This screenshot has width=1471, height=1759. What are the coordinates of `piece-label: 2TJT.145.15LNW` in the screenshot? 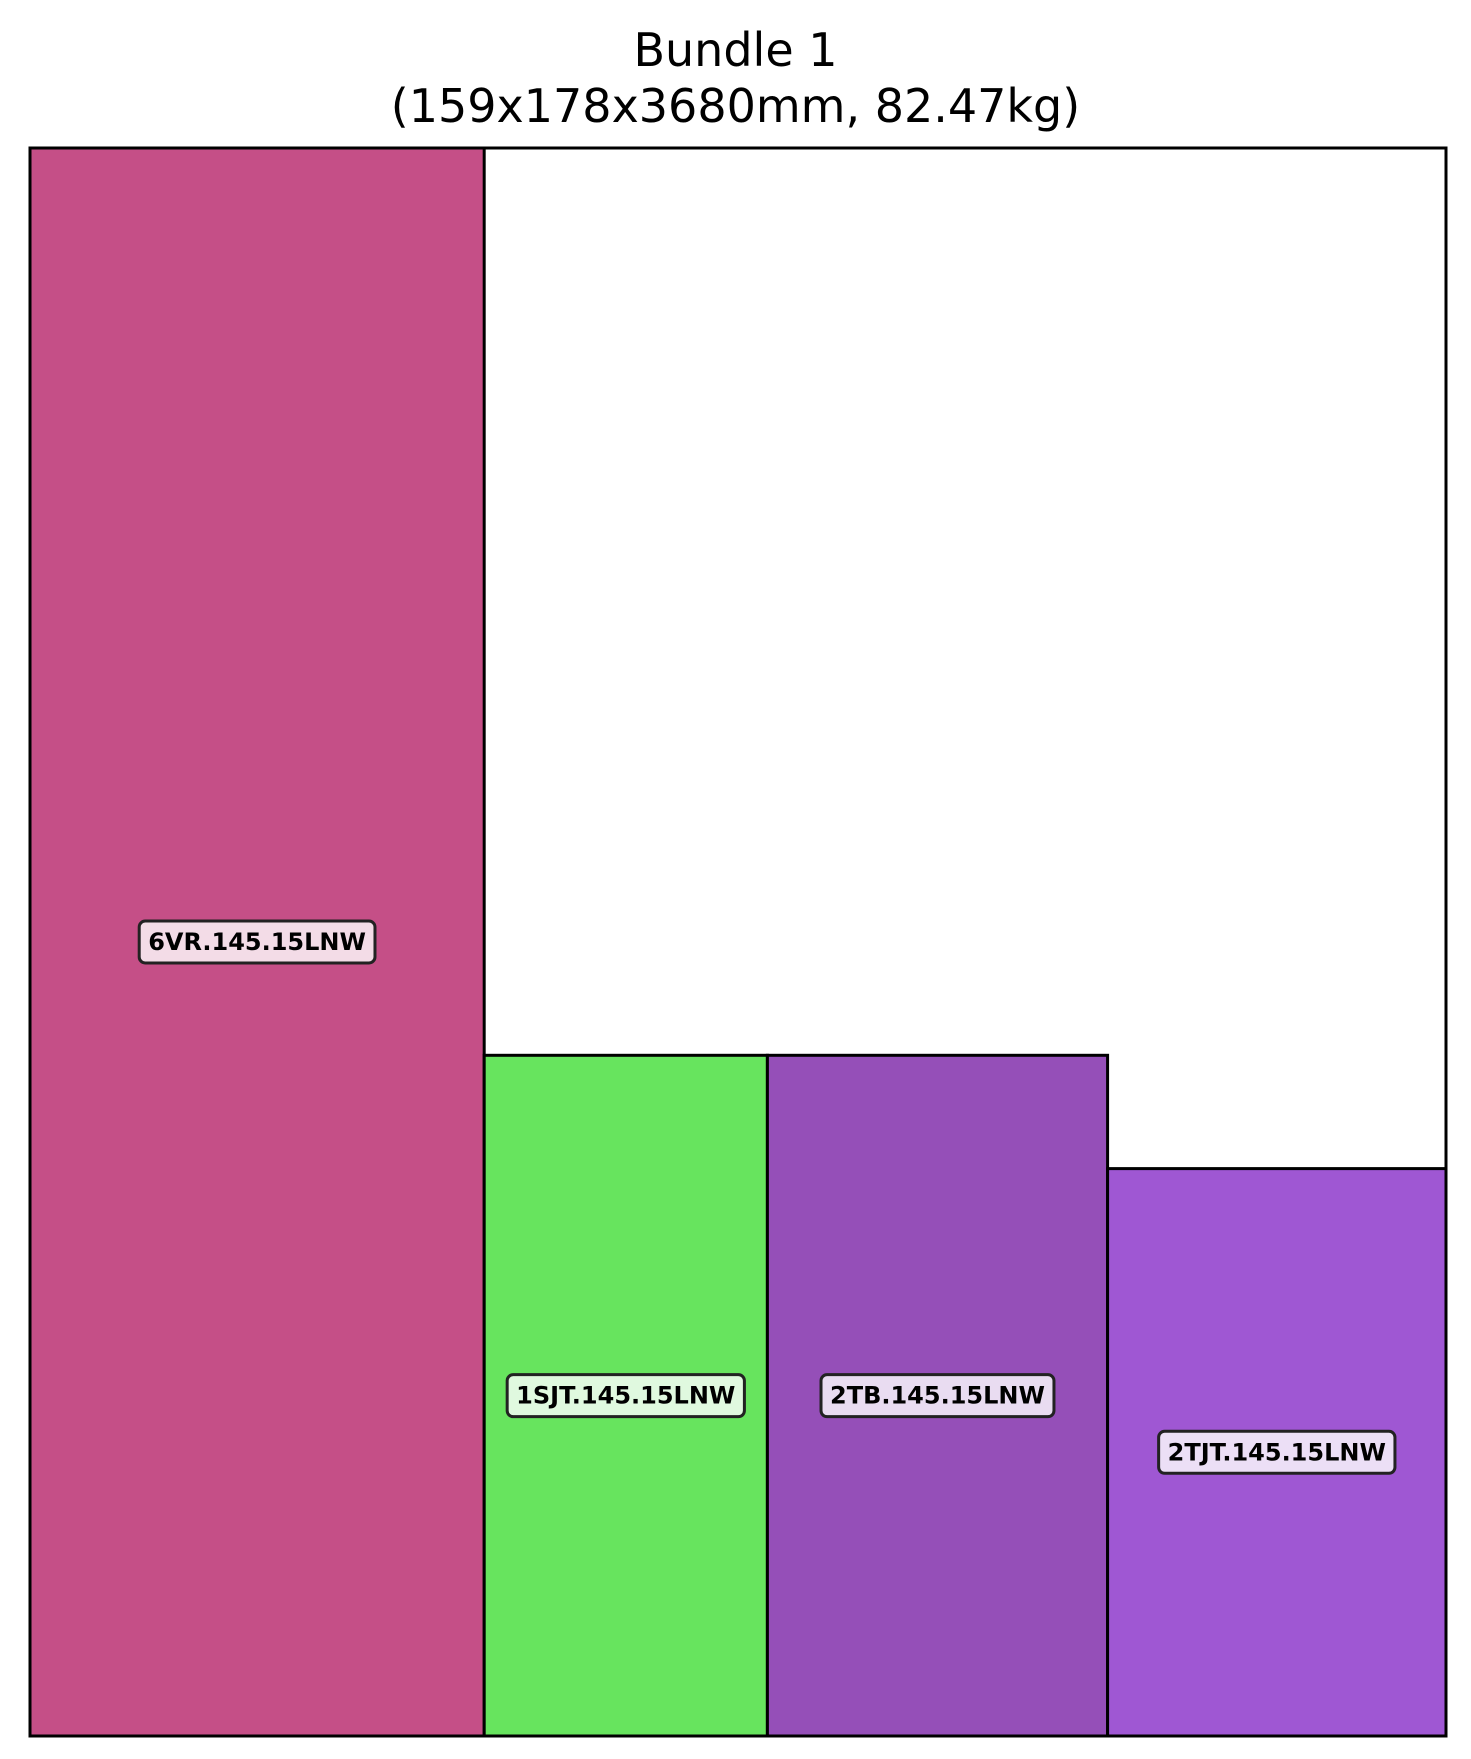 It's located at (1277, 1452).